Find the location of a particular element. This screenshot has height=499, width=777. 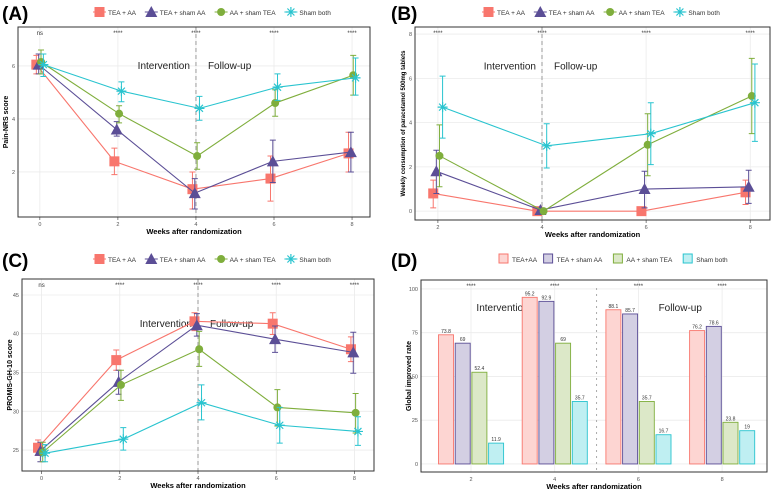

legend-label: TEA+AA is located at coordinates (525, 260).